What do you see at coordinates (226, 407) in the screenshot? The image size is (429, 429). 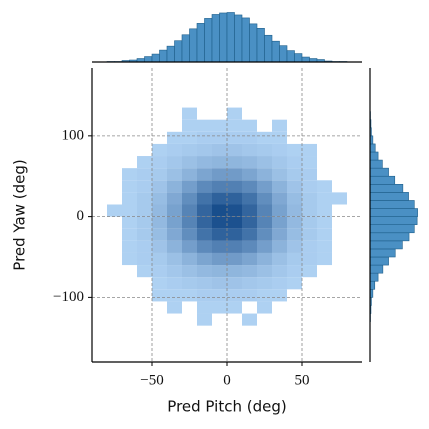 I see `x-axis-label: Pred Pitch (deg)` at bounding box center [226, 407].